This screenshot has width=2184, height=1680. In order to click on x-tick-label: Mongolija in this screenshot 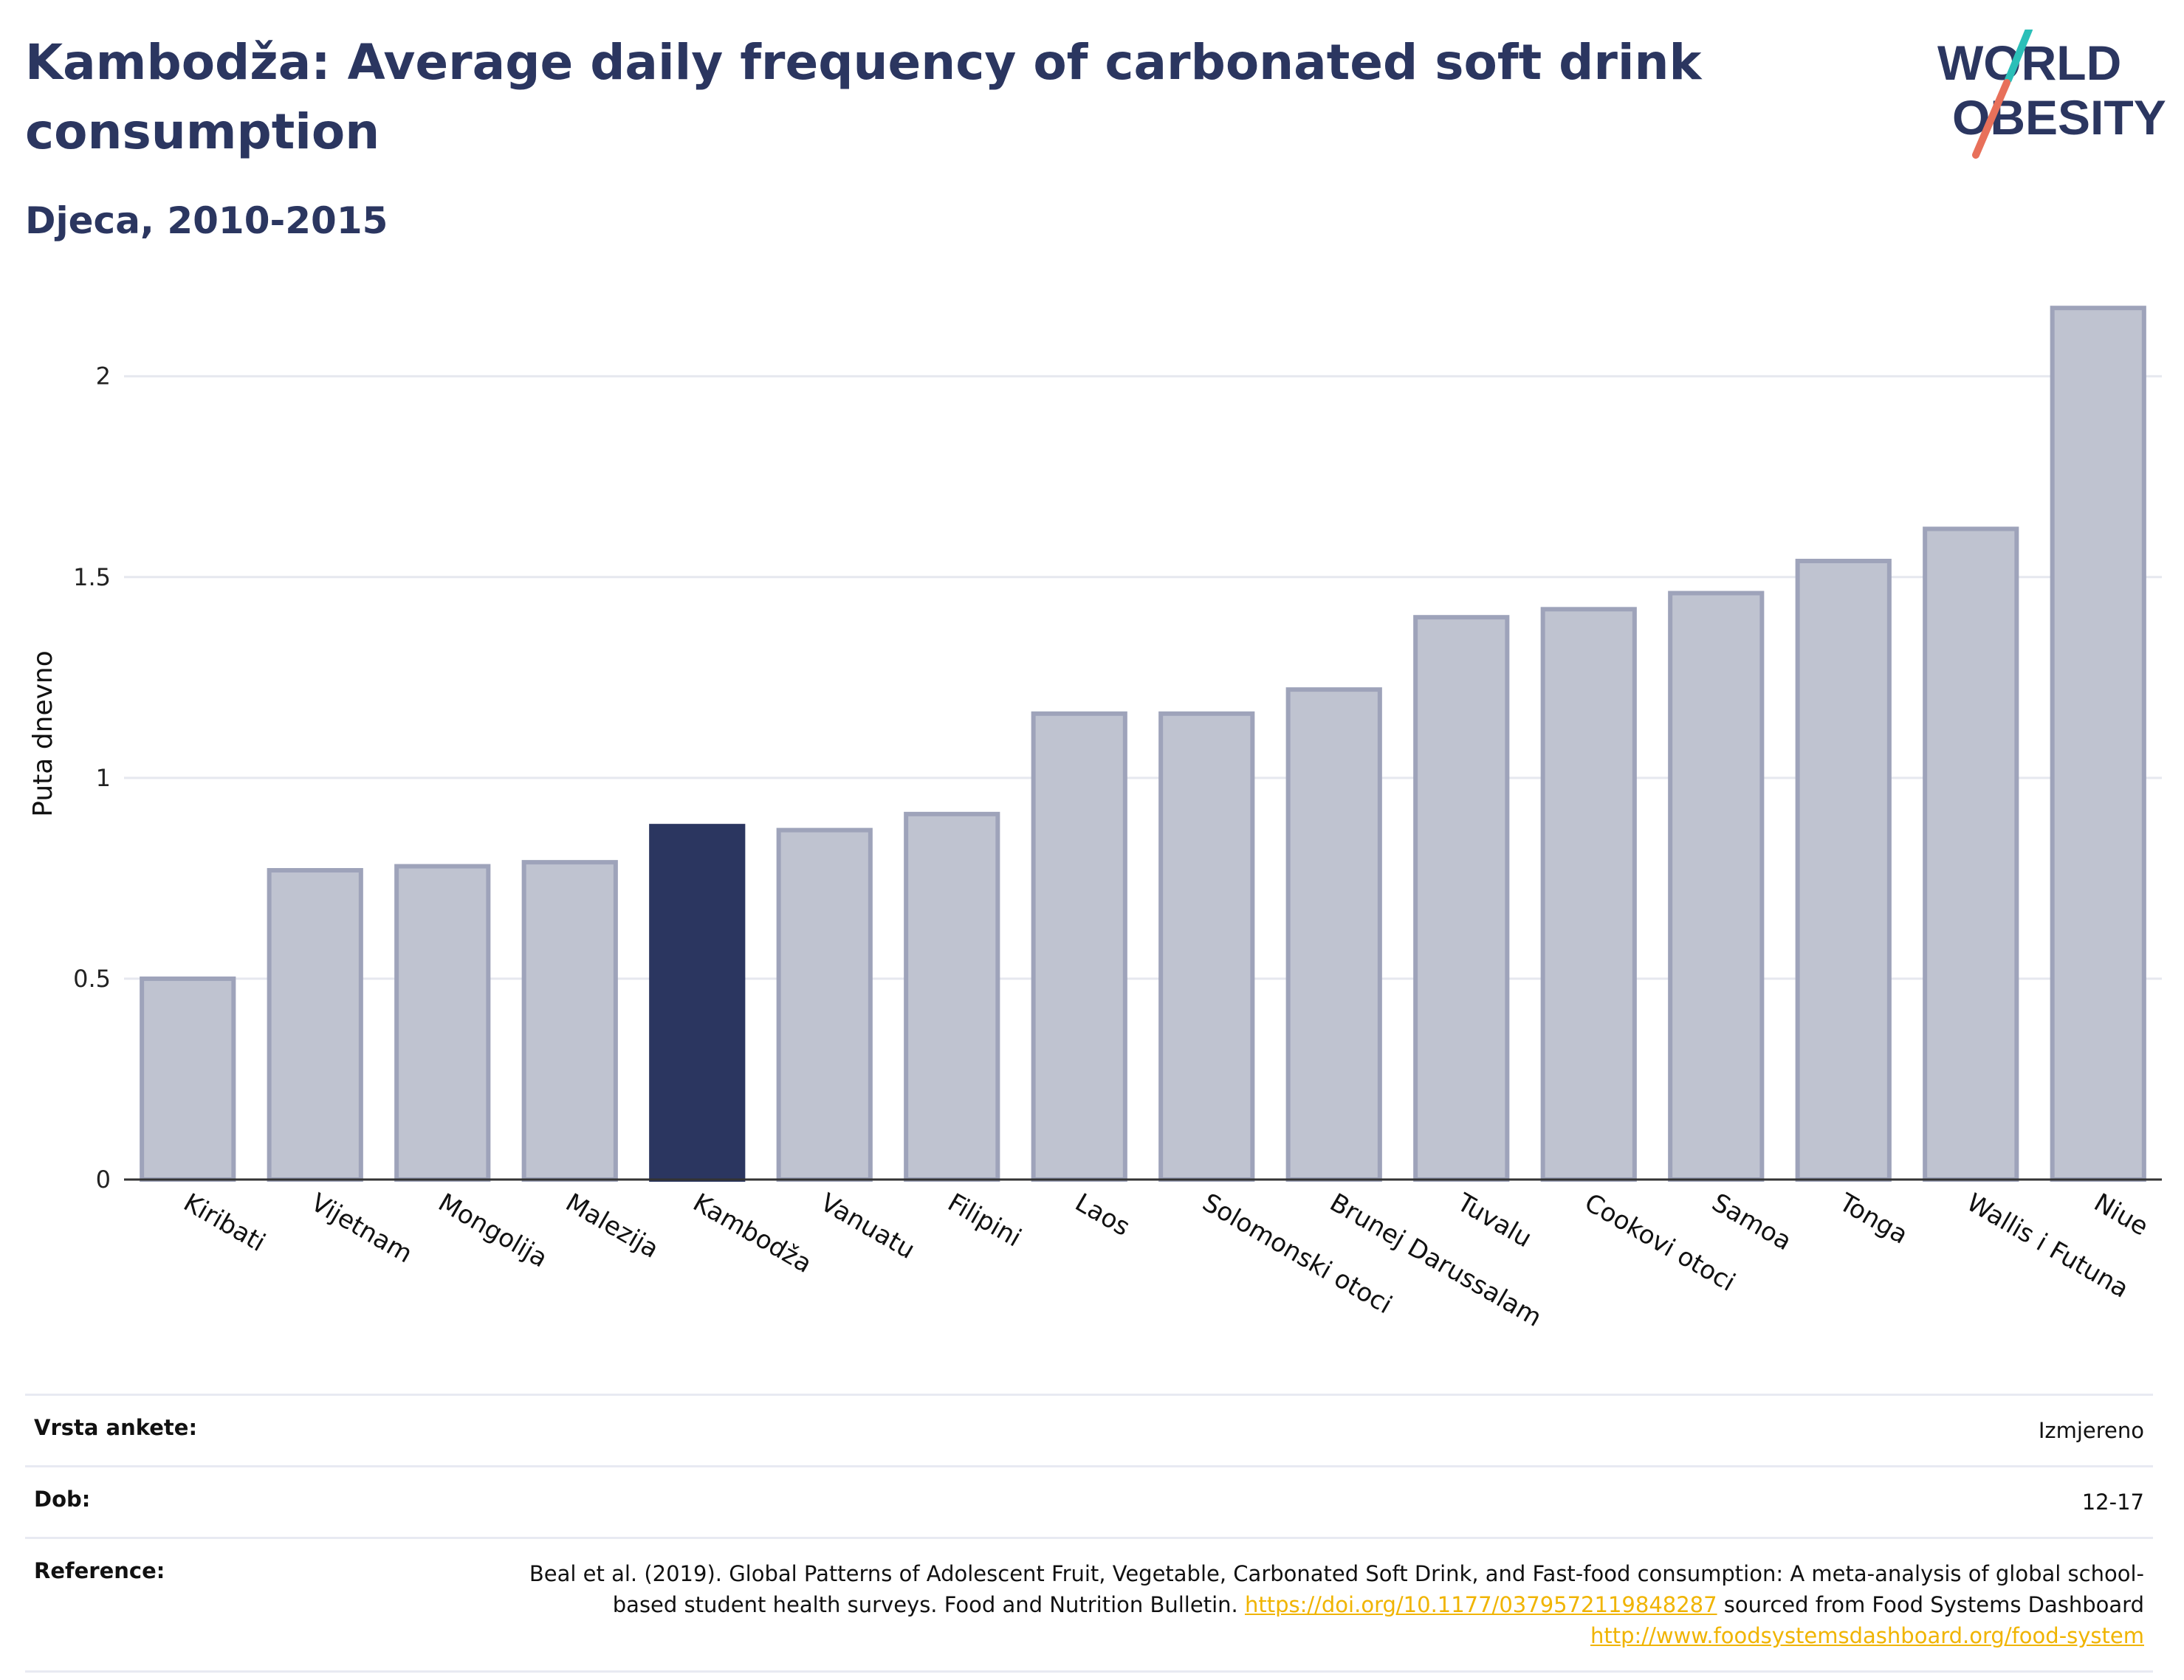, I will do `click(492, 1231)`.